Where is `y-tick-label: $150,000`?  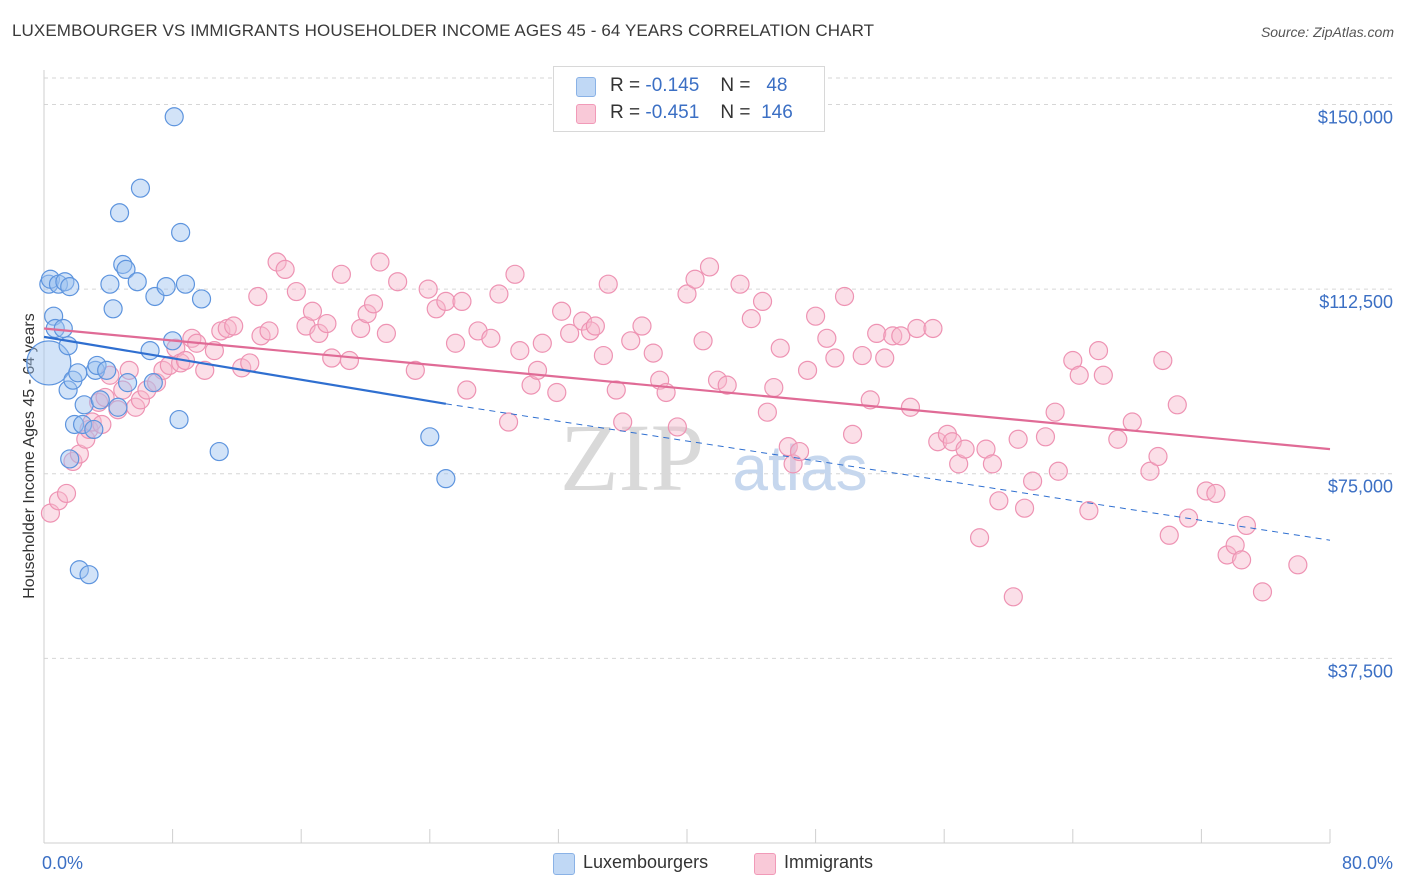 y-tick-label: $150,000 is located at coordinates (1355, 117).